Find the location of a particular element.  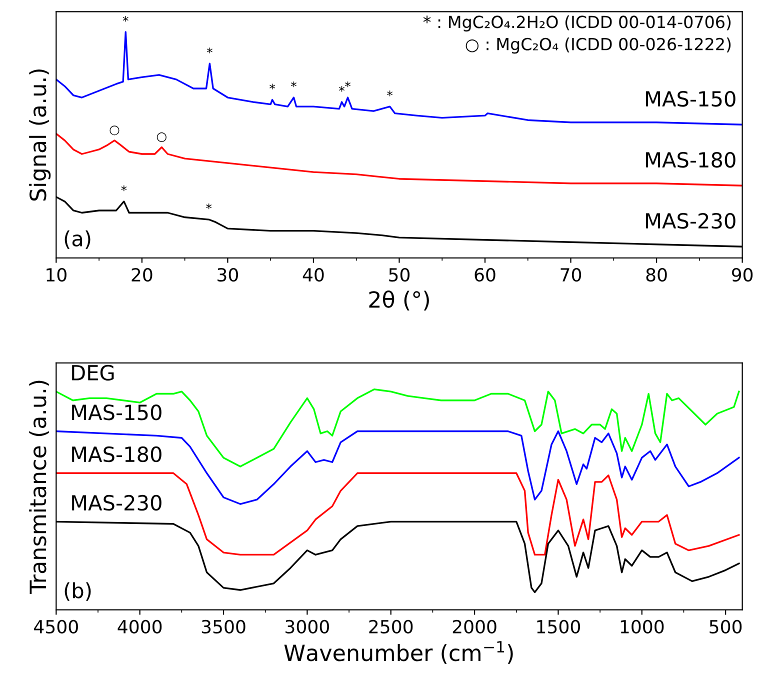

x-tick-label: 90 is located at coordinates (742, 275).